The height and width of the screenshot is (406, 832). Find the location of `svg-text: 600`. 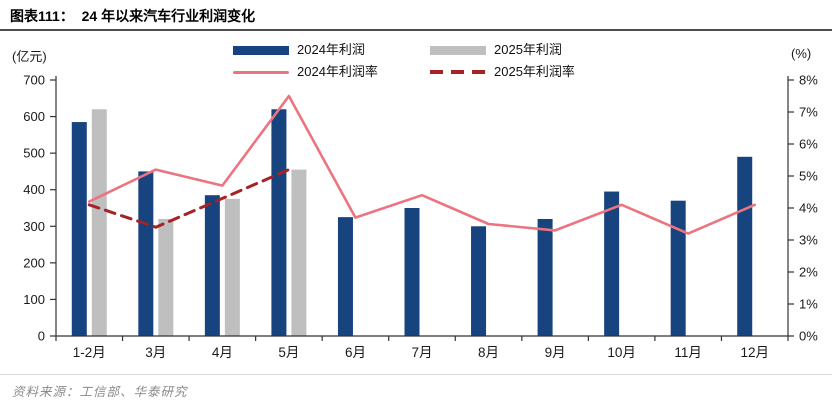

svg-text: 600 is located at coordinates (34, 116).